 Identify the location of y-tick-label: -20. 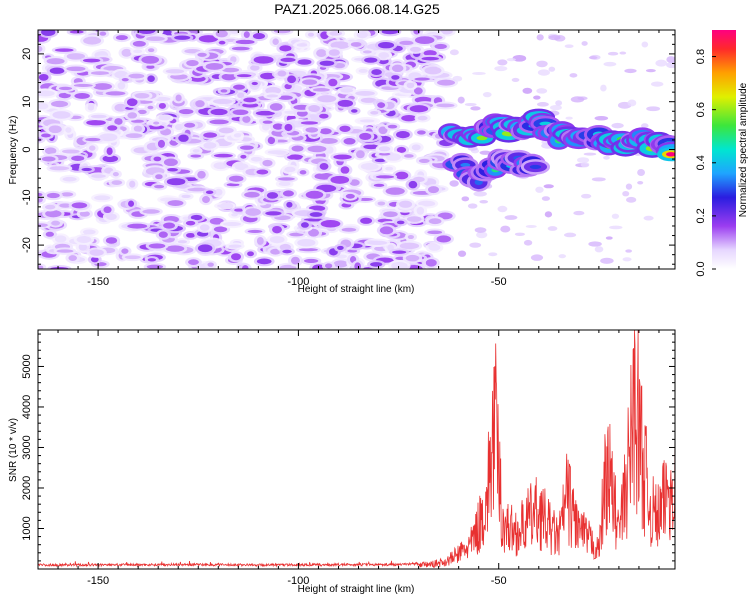
(27, 245).